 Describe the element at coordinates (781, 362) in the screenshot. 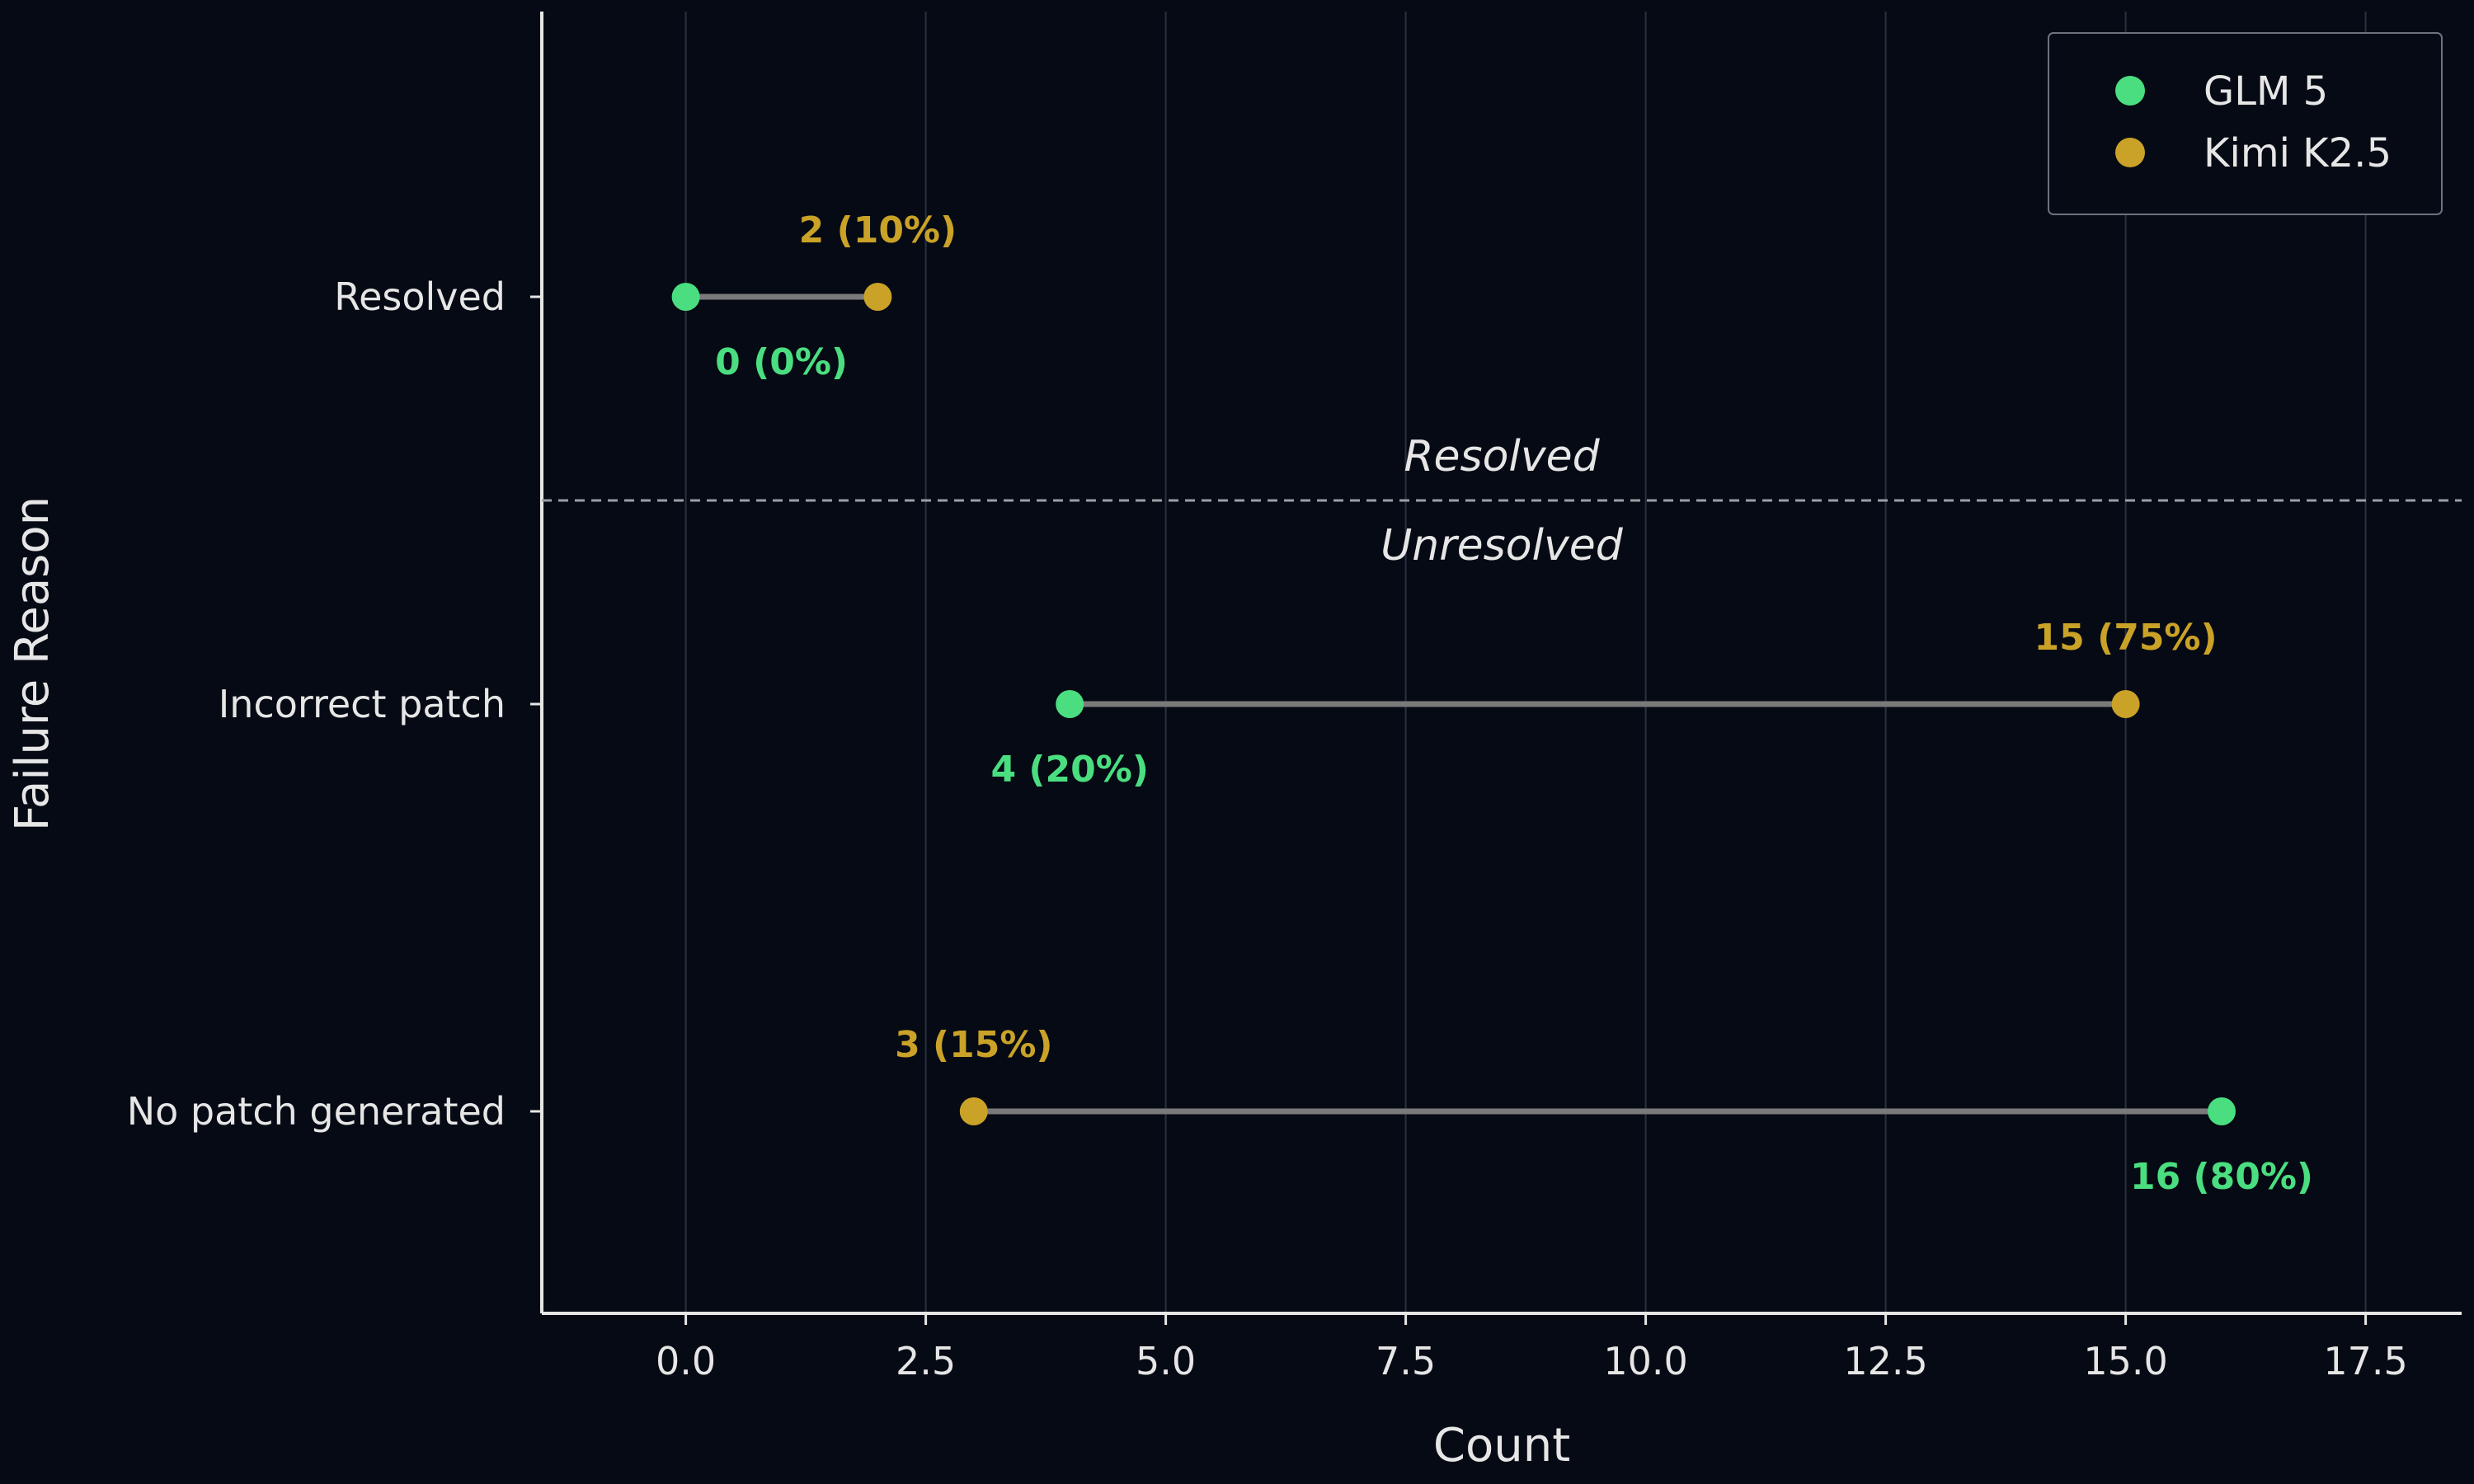

I see `data-label-glm-5-resolved: 0 (0%)` at that location.